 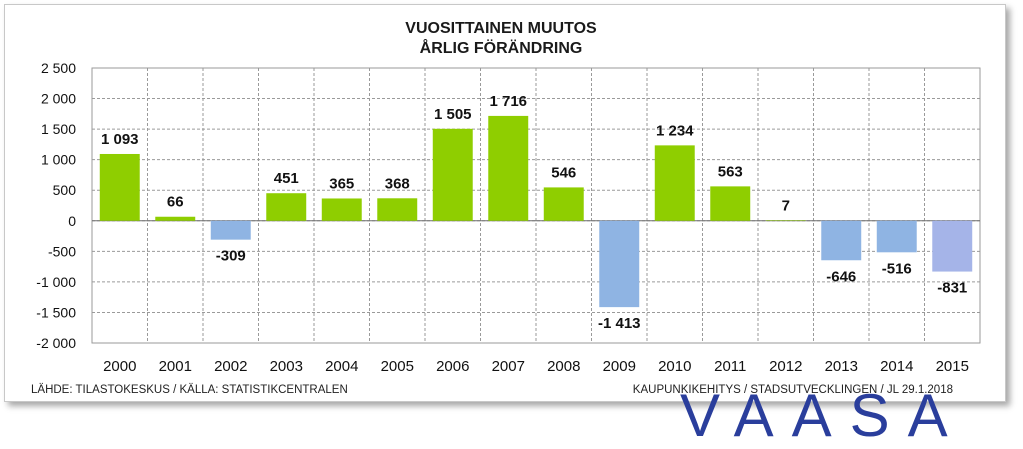 What do you see at coordinates (286, 178) in the screenshot?
I see `data-label-2003: 451` at bounding box center [286, 178].